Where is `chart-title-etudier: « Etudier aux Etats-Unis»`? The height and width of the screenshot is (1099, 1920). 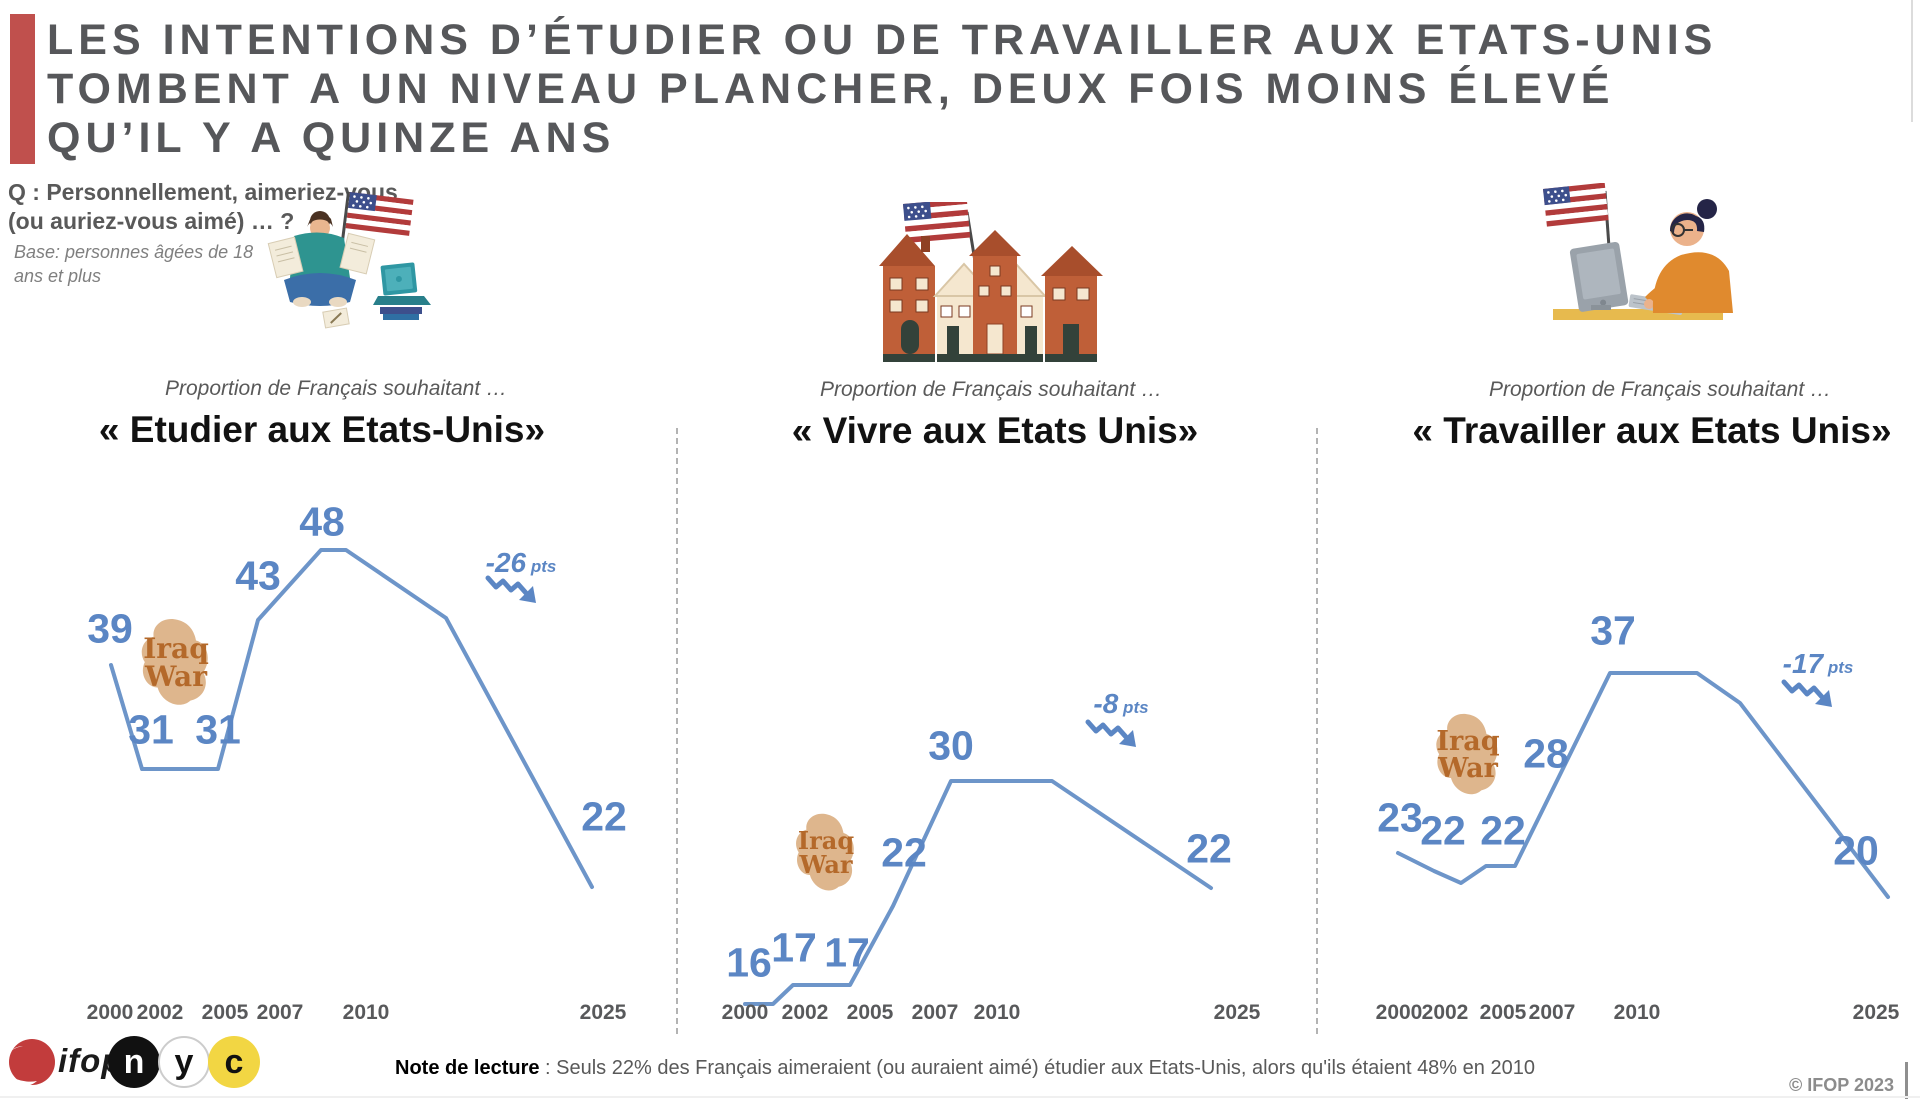 chart-title-etudier: « Etudier aux Etats-Unis» is located at coordinates (322, 429).